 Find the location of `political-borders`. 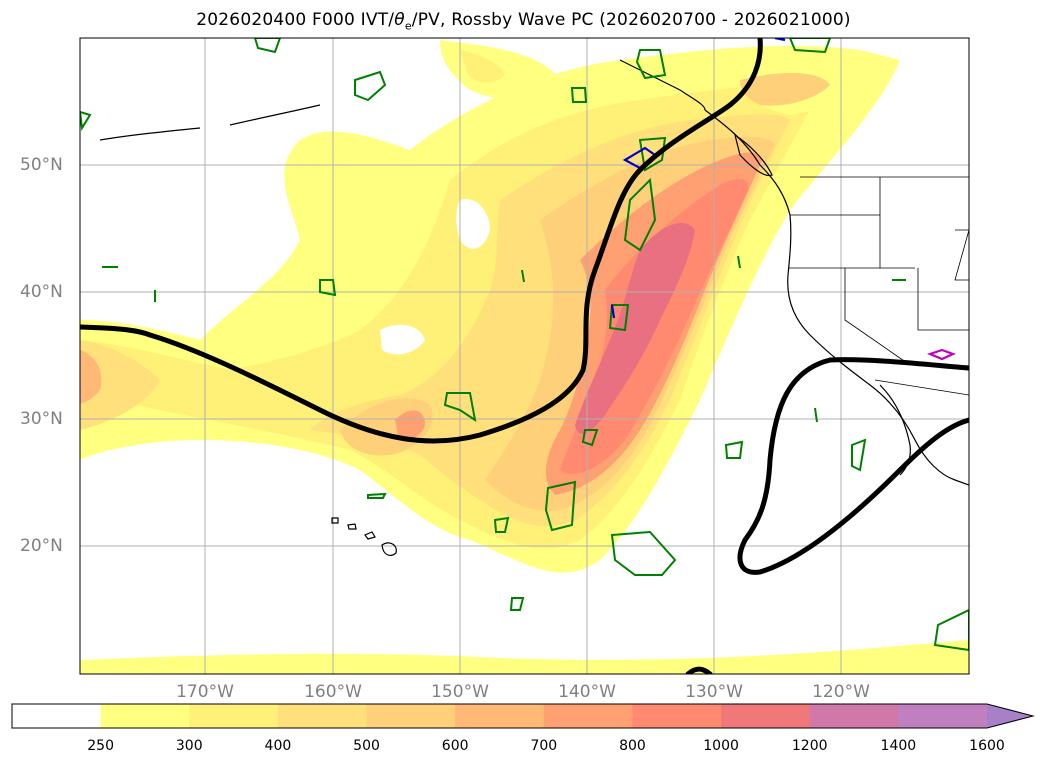

political-borders is located at coordinates (878, 286).